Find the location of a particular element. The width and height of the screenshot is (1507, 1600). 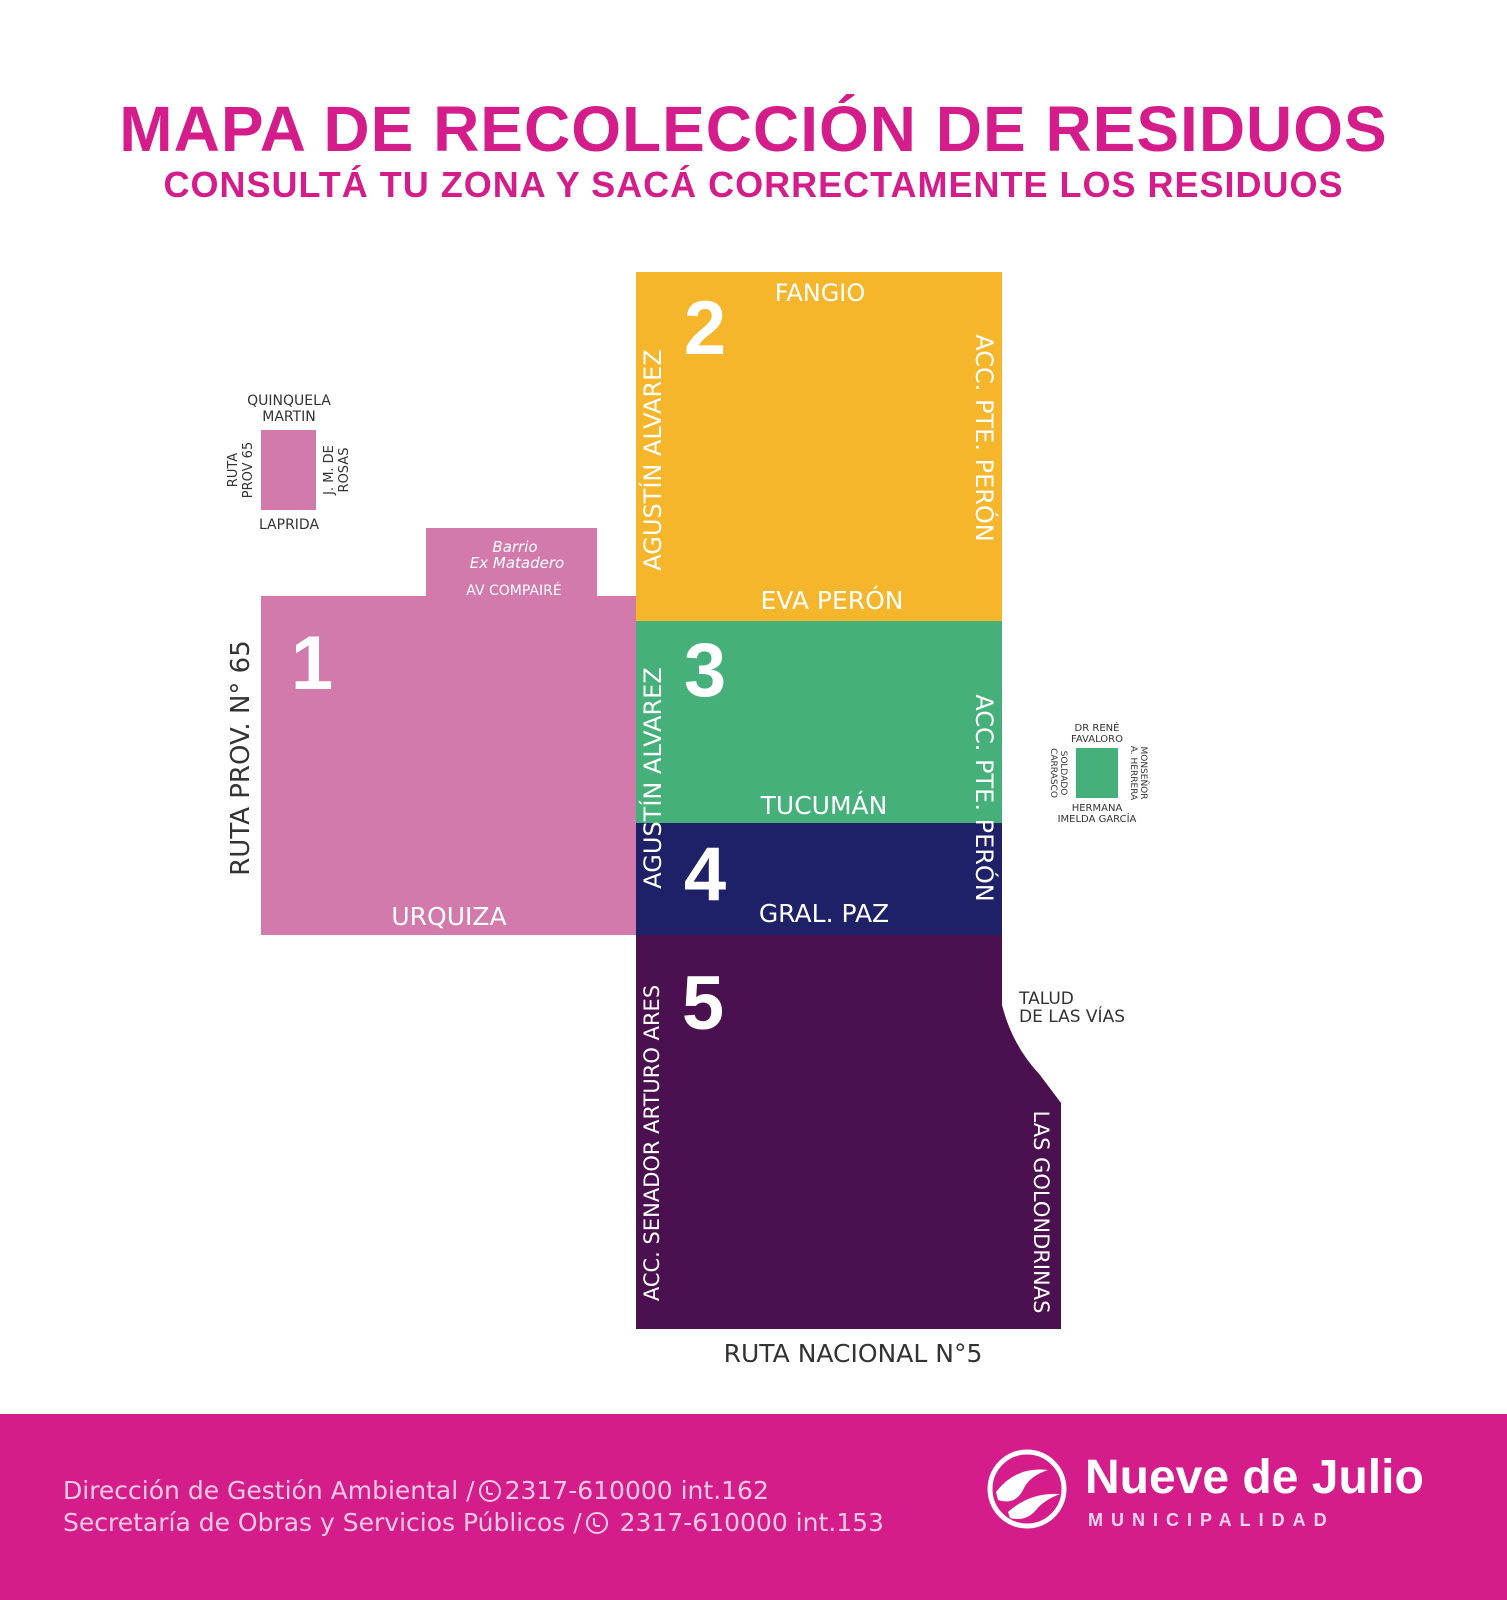

barrio-label-2: Ex Matadero is located at coordinates (517, 563).